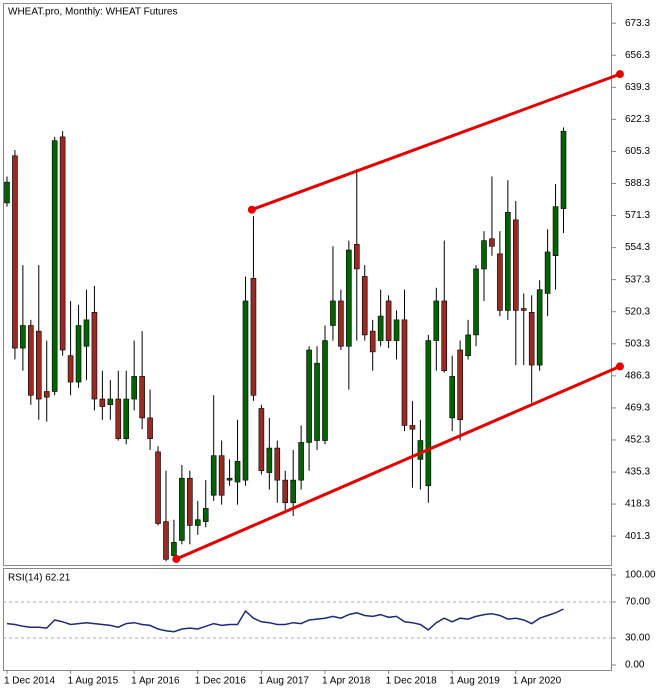 The width and height of the screenshot is (667, 694). What do you see at coordinates (412, 681) in the screenshot?
I see `x-tick-label: 1 Dec 2018` at bounding box center [412, 681].